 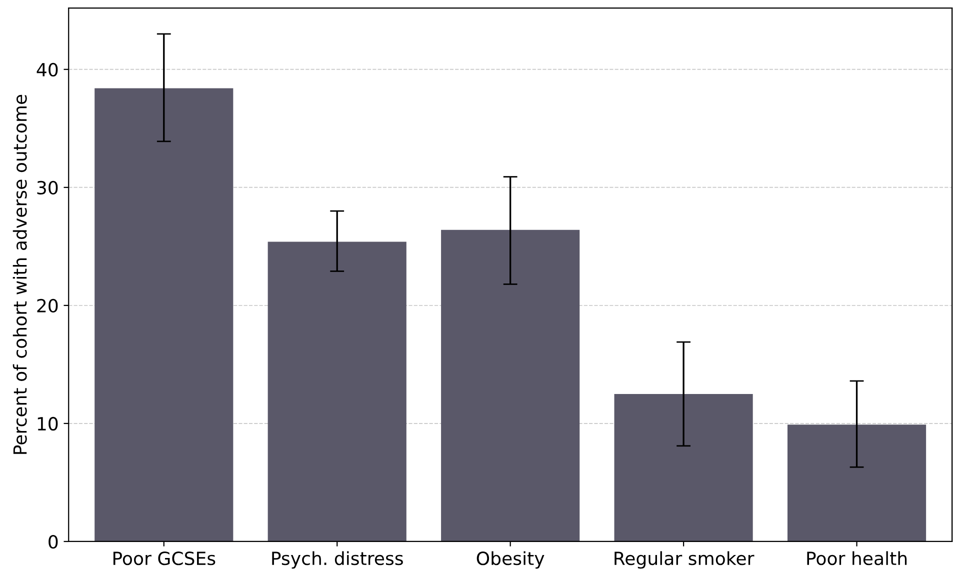 What do you see at coordinates (48, 423) in the screenshot?
I see `y-tick-label: 10` at bounding box center [48, 423].